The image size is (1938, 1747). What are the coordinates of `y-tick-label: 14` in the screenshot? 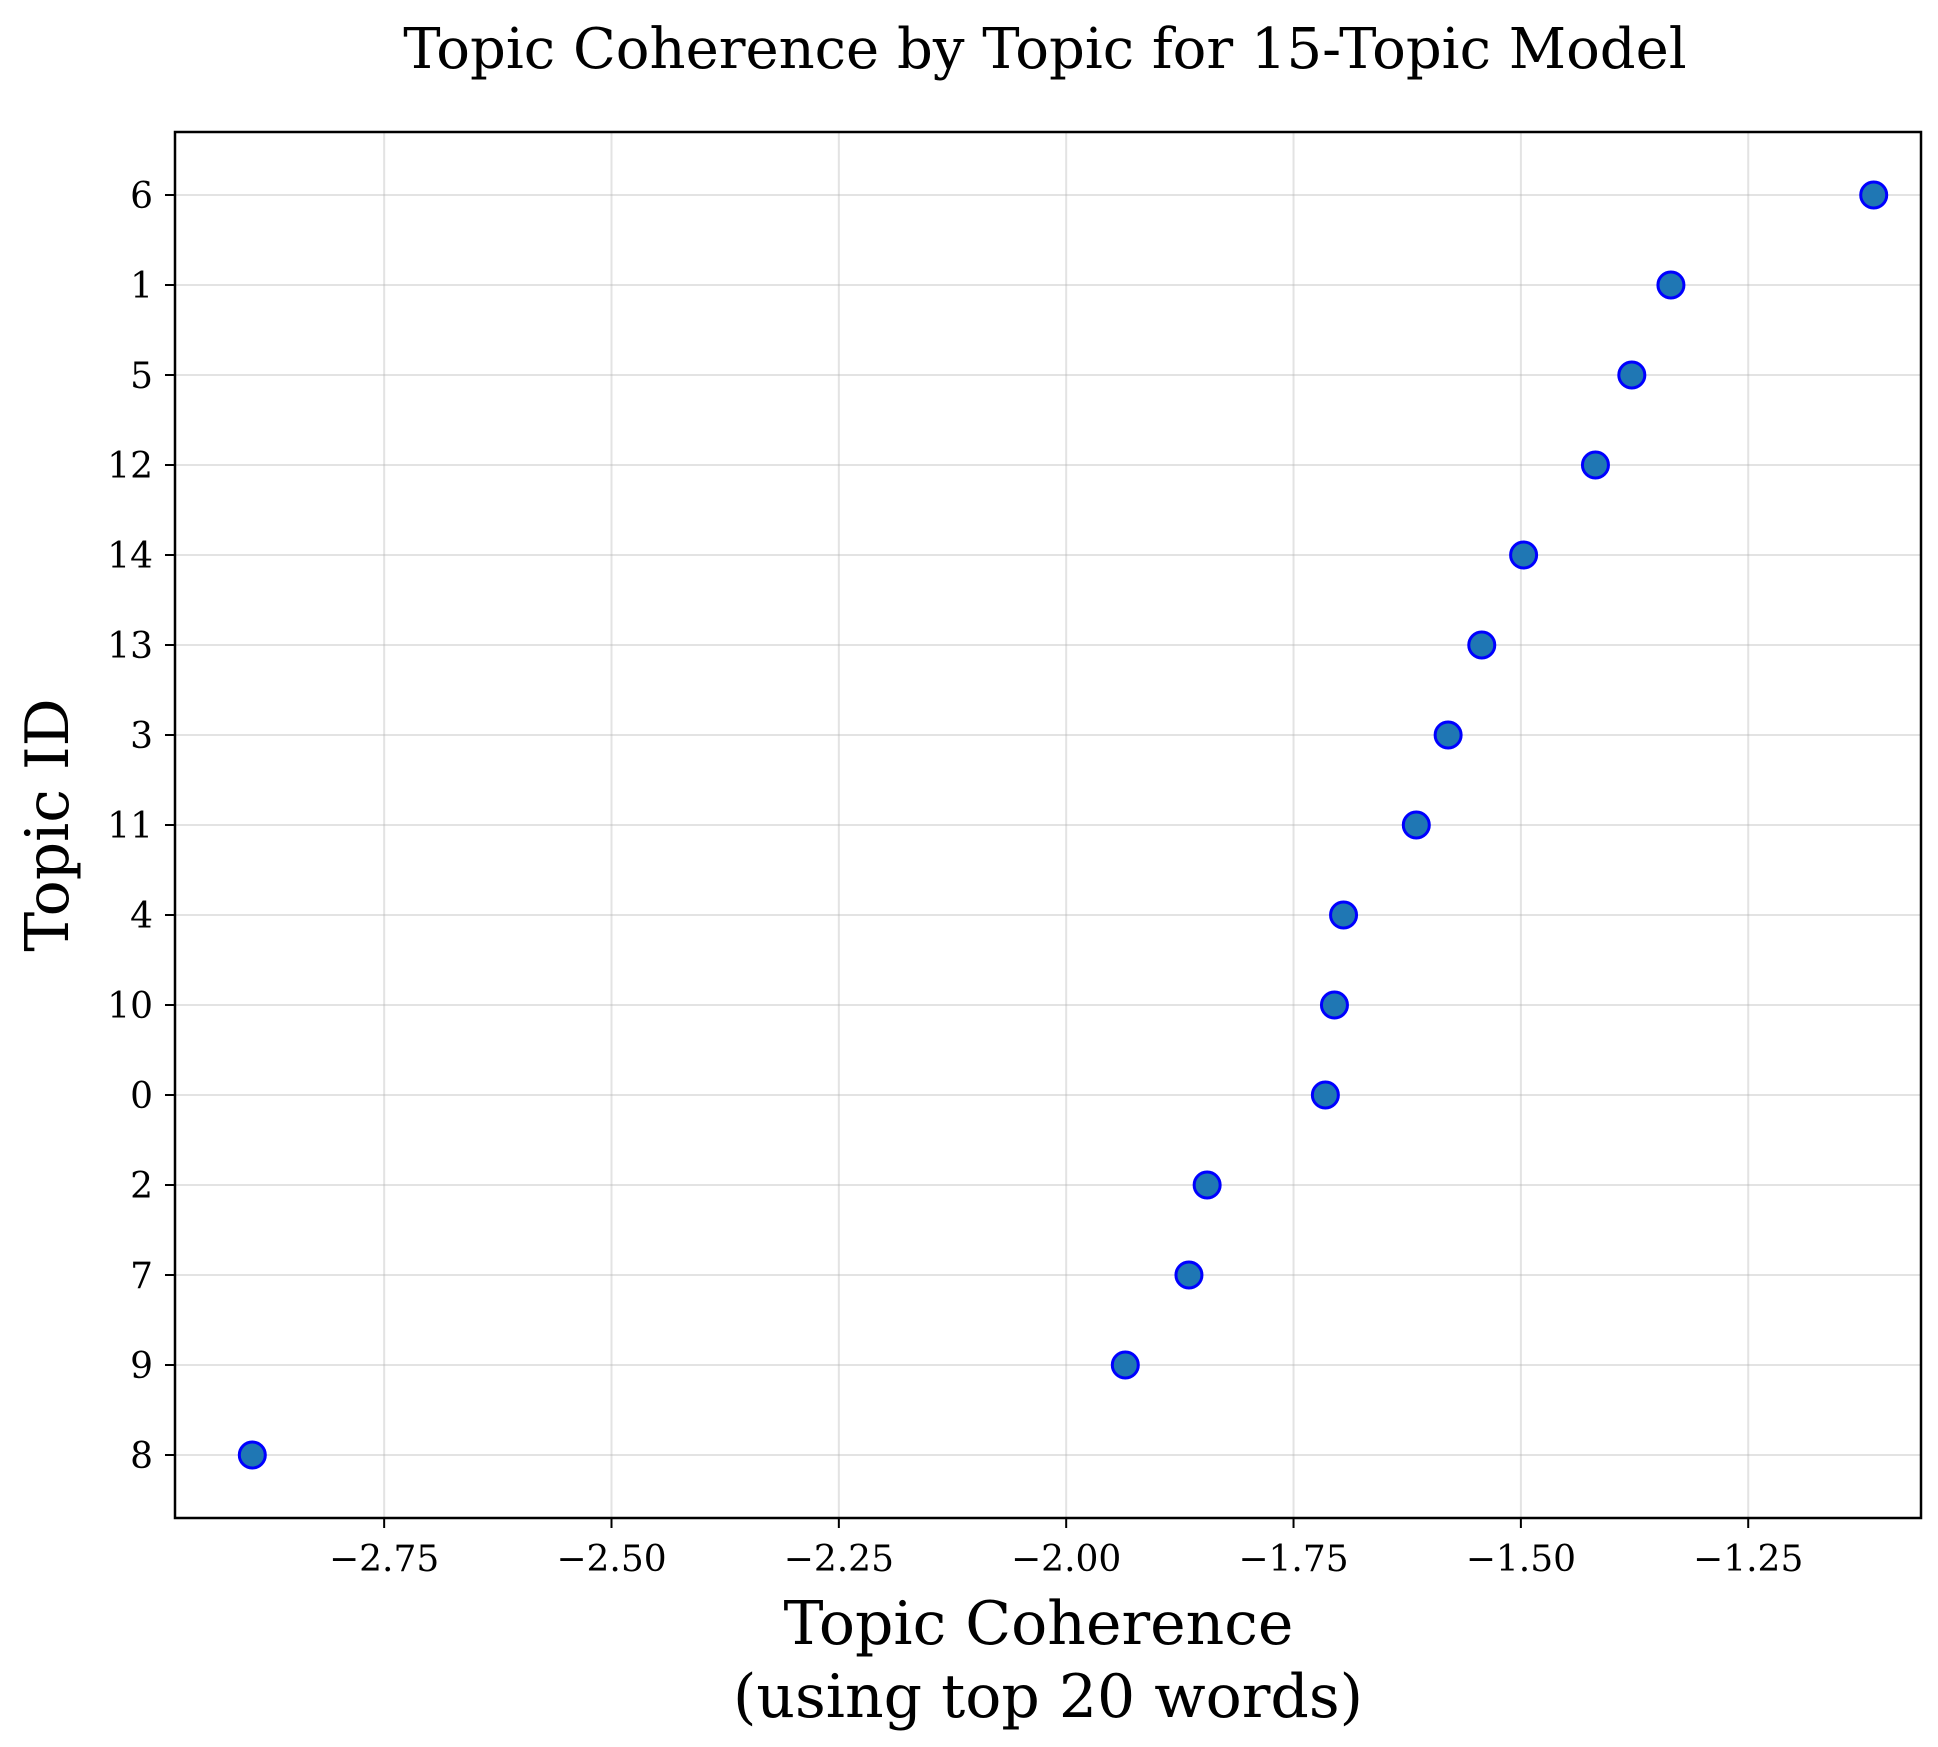 It's located at (130, 556).